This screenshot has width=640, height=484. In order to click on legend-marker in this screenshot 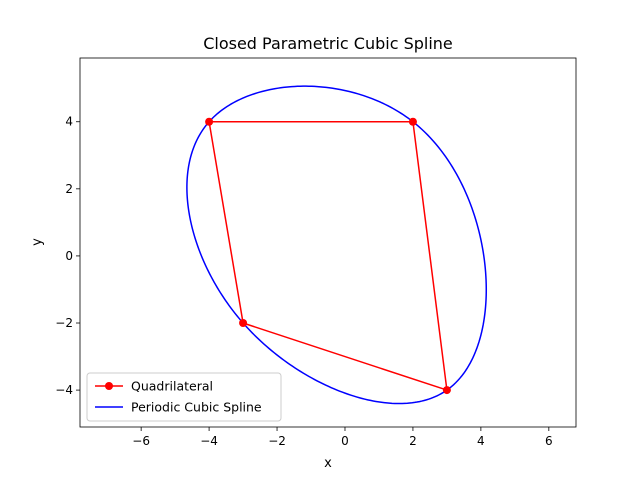, I will do `click(109, 386)`.